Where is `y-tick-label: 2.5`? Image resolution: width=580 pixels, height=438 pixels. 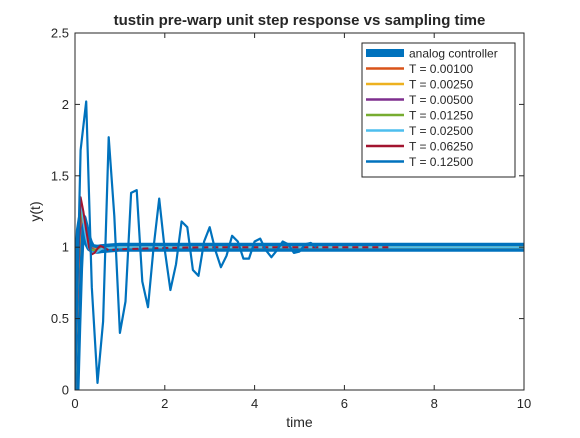 y-tick-label: 2.5 is located at coordinates (60, 33).